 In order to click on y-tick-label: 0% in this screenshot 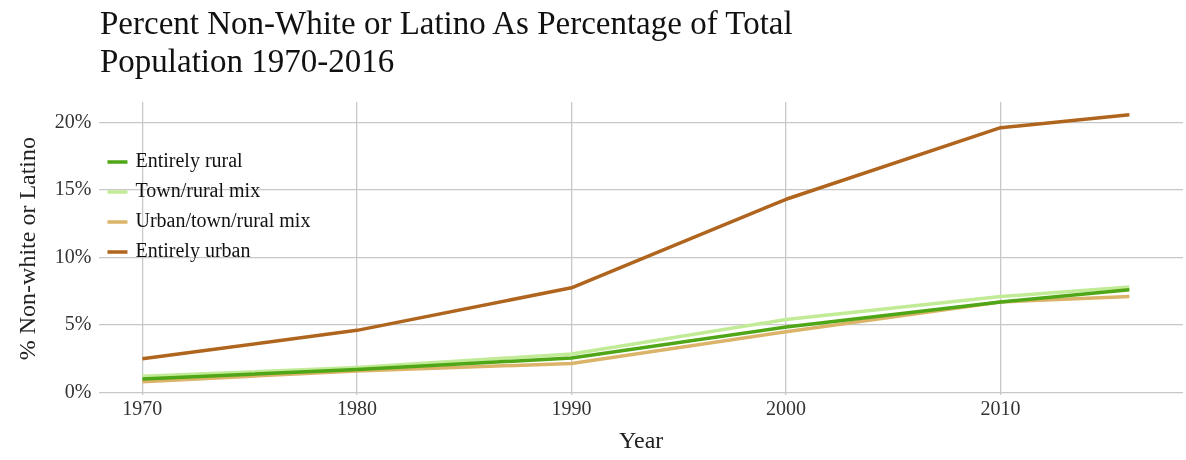, I will do `click(78, 390)`.